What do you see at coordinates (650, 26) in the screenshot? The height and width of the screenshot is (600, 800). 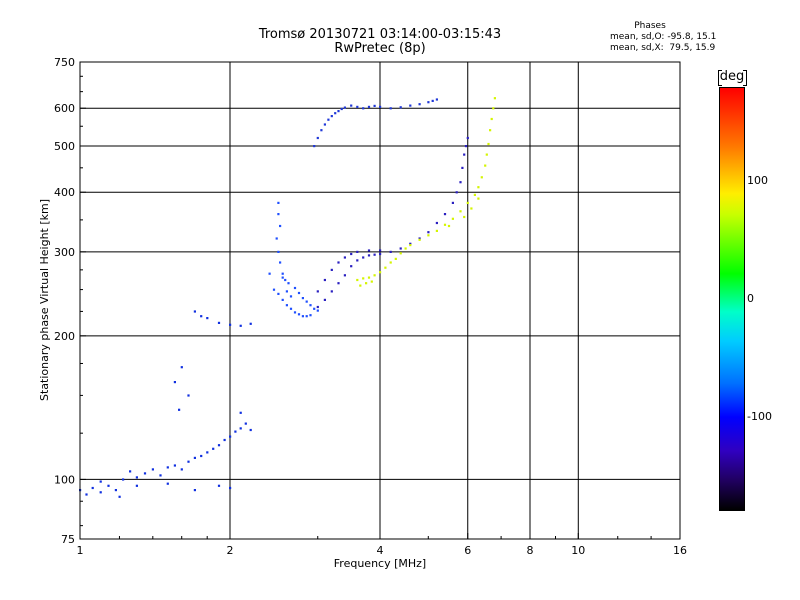 I see `phases-heading: Phases` at bounding box center [650, 26].